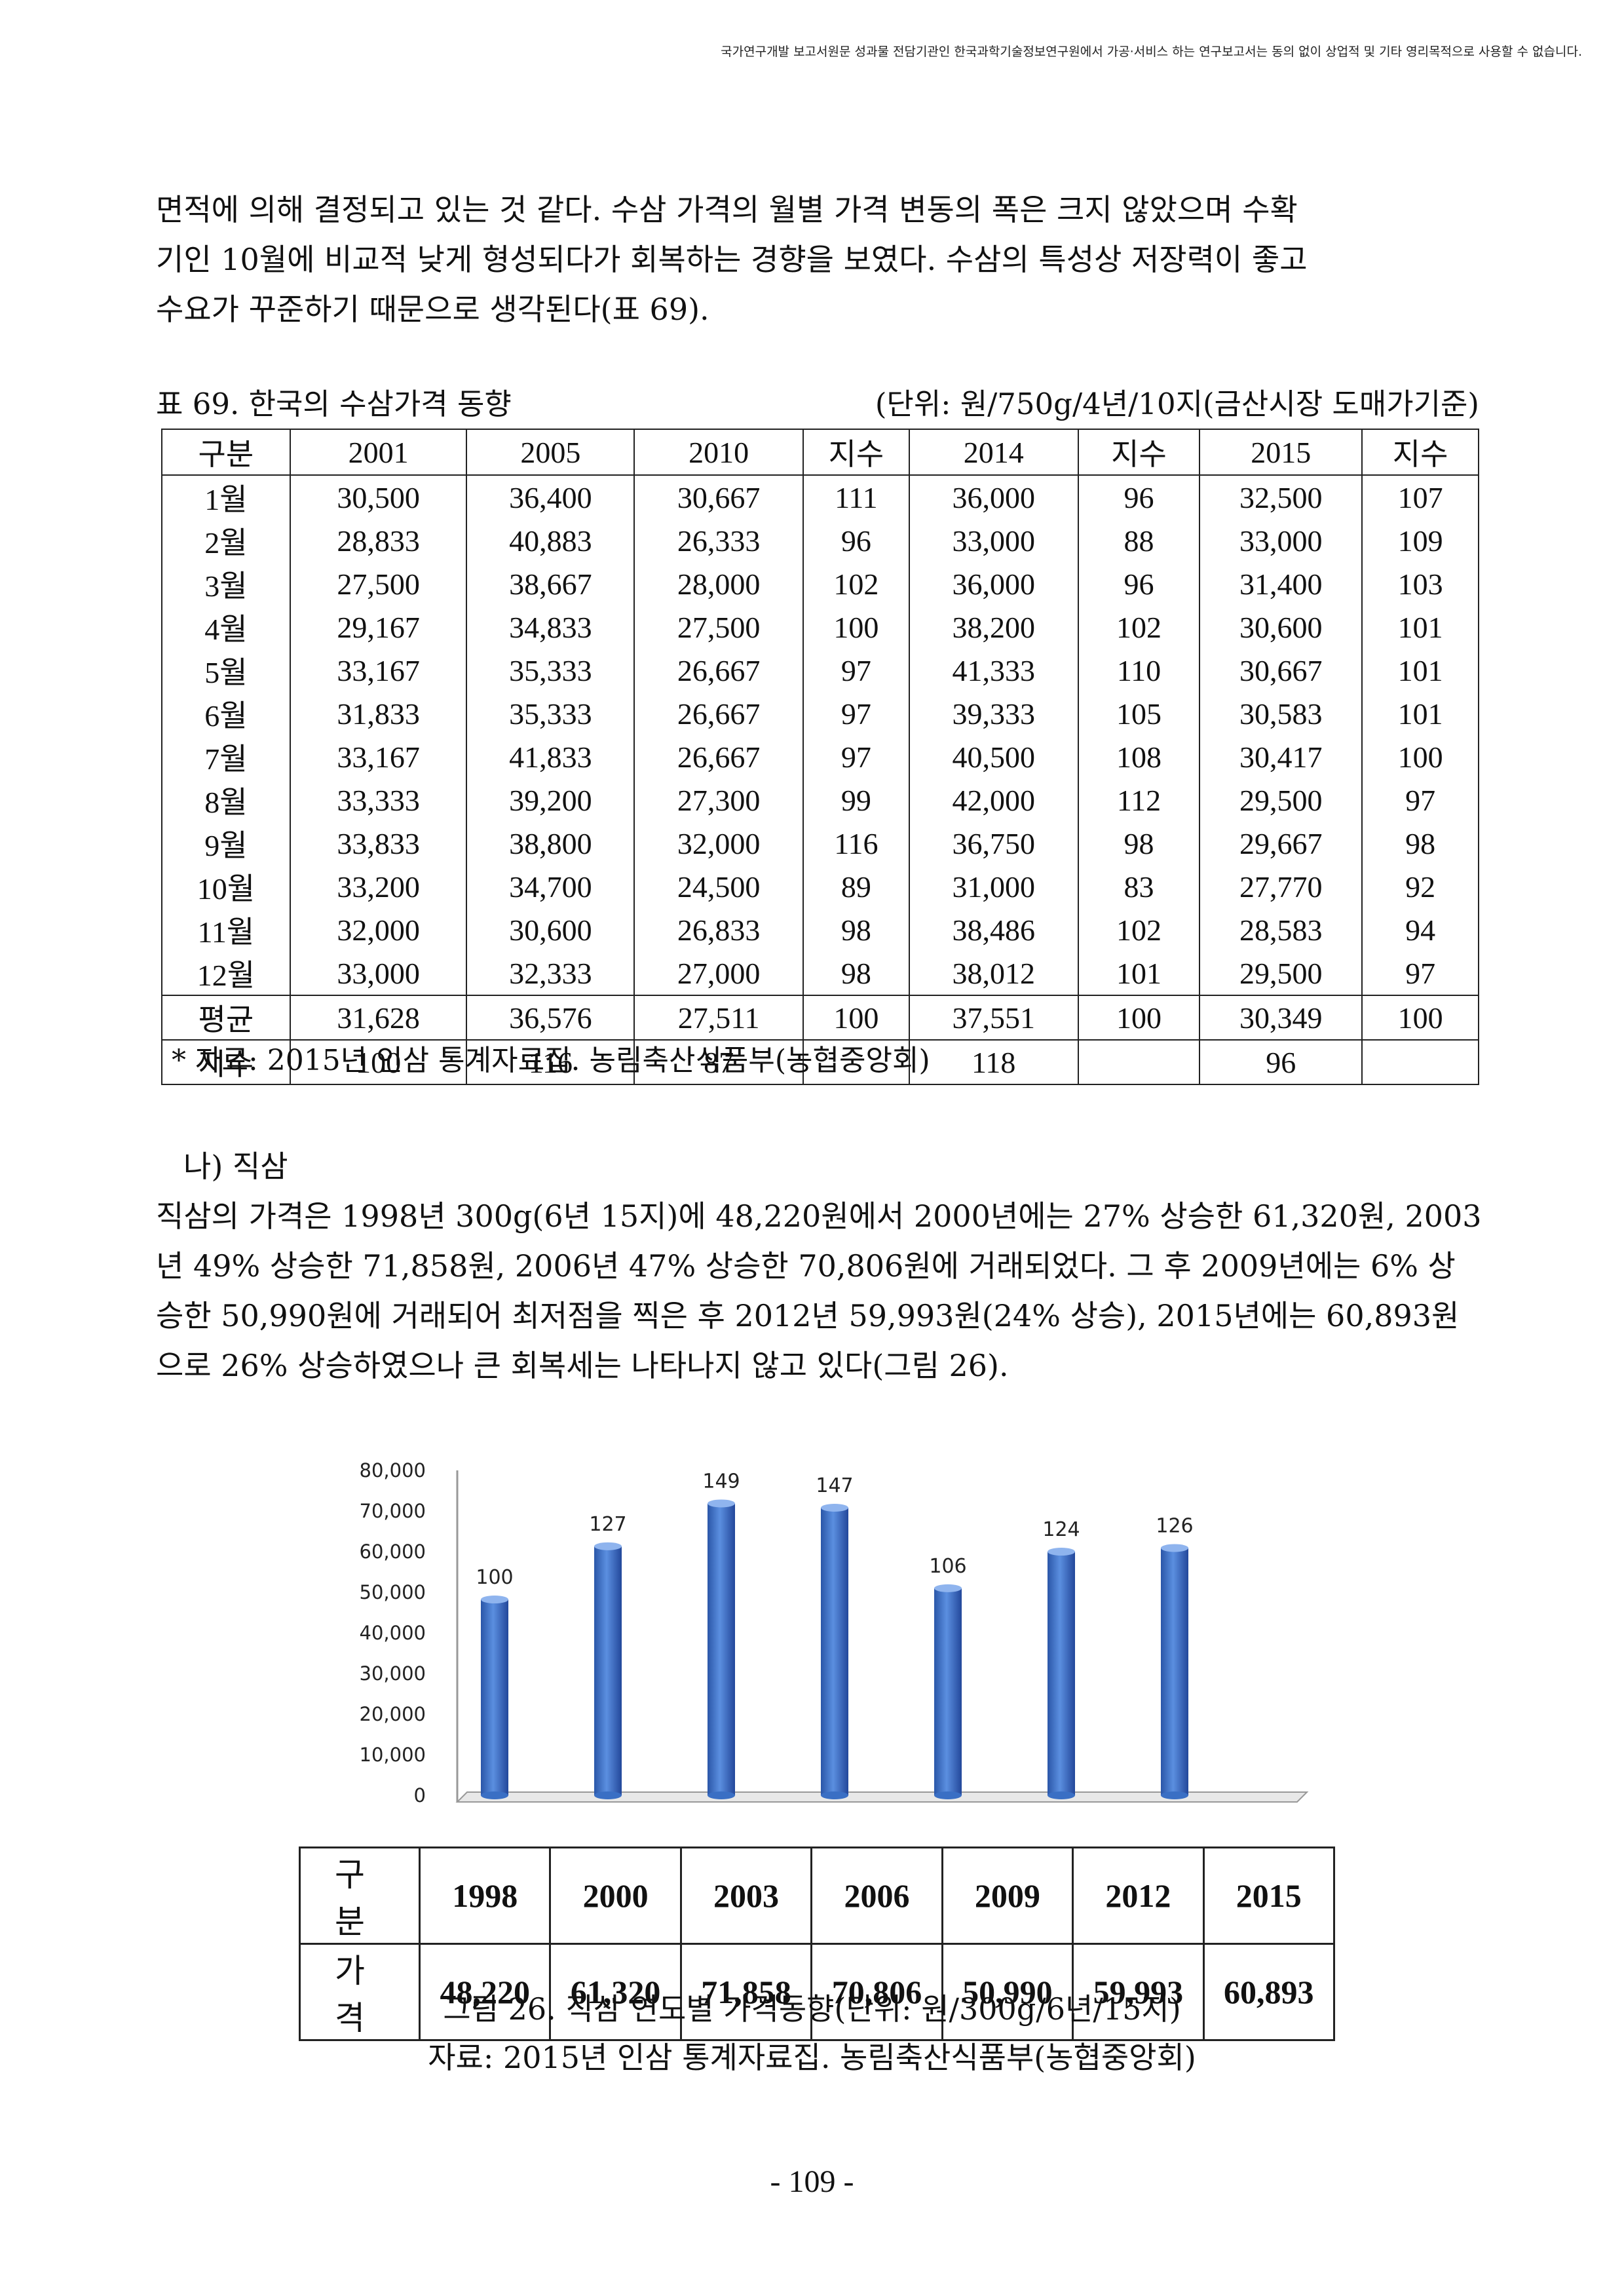 The image size is (1624, 2296). Describe the element at coordinates (721, 1795) in the screenshot. I see `bar-base-2003` at that location.